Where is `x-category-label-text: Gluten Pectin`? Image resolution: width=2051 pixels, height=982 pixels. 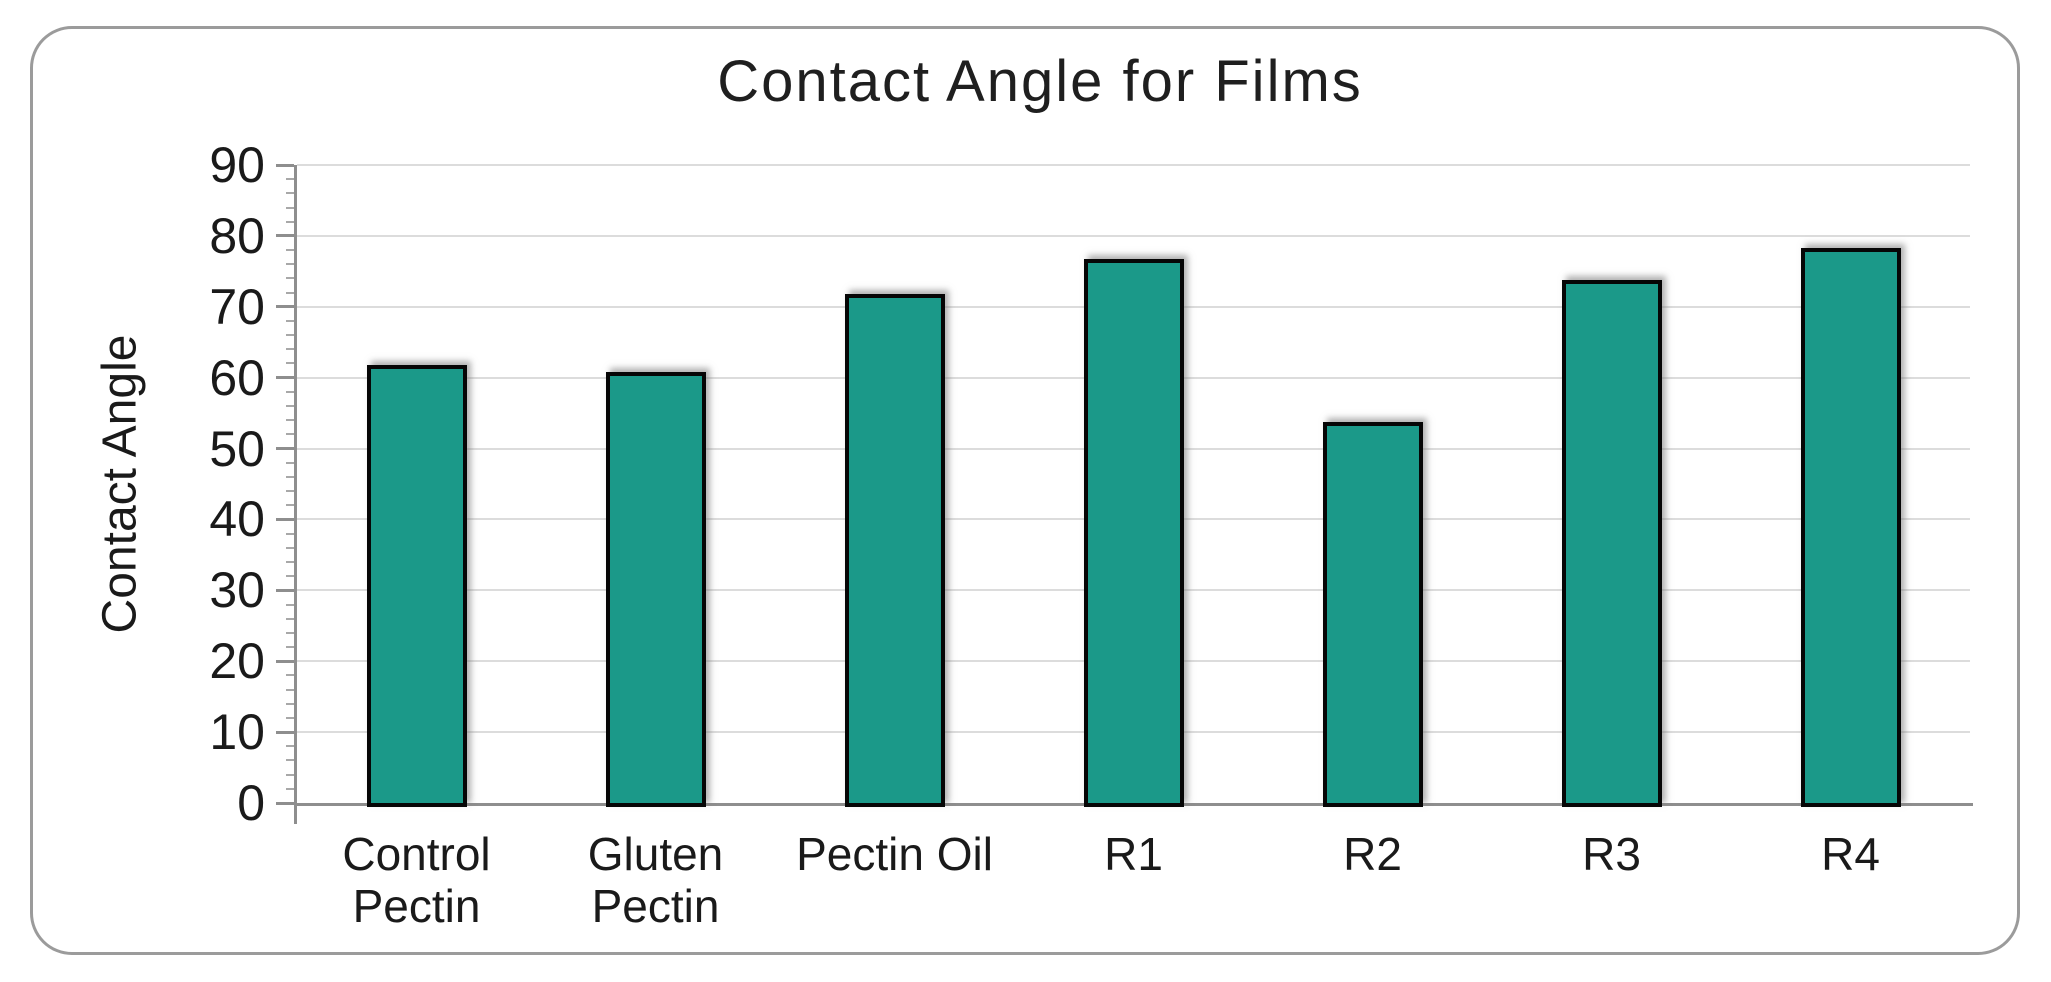
x-category-label-text: Gluten Pectin is located at coordinates (655, 880).